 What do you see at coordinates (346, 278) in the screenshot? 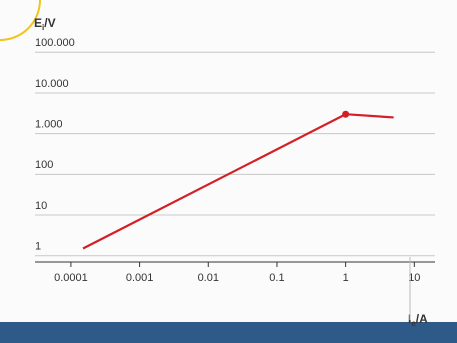
I see `x-tick-label: 1` at bounding box center [346, 278].